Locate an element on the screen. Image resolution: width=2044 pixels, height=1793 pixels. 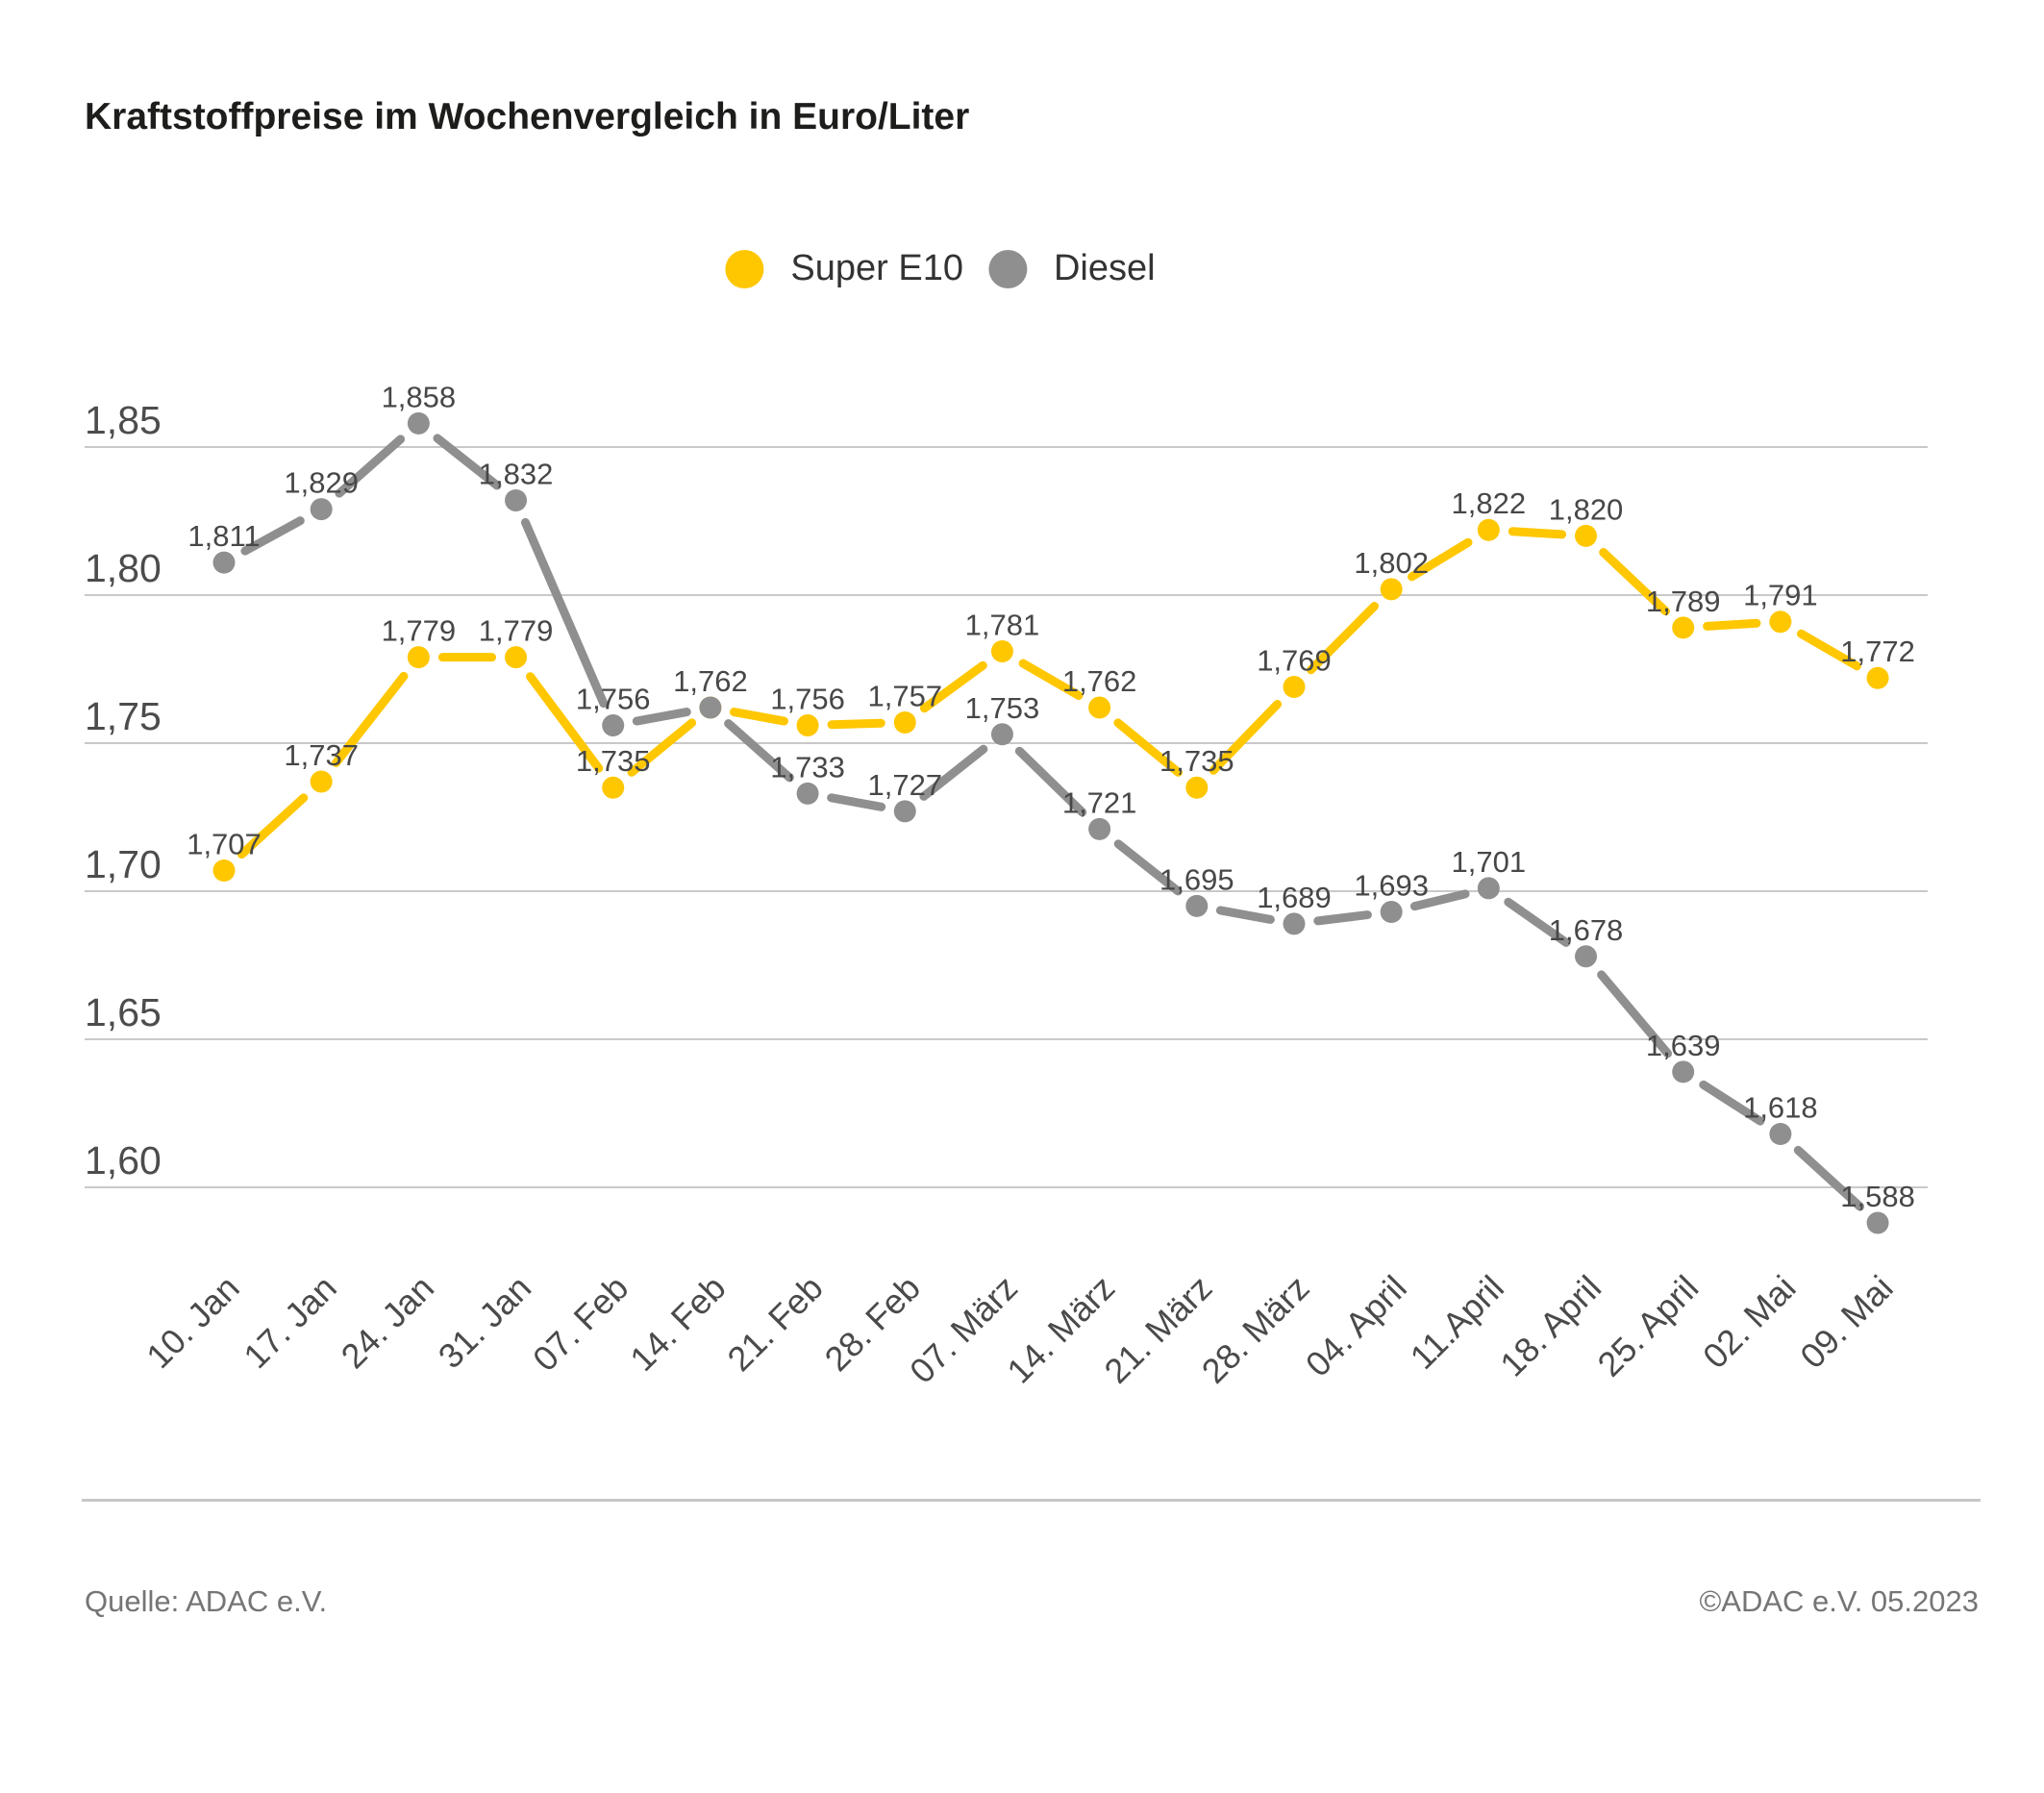
data-label-super-e10: 1,769 is located at coordinates (1294, 660).